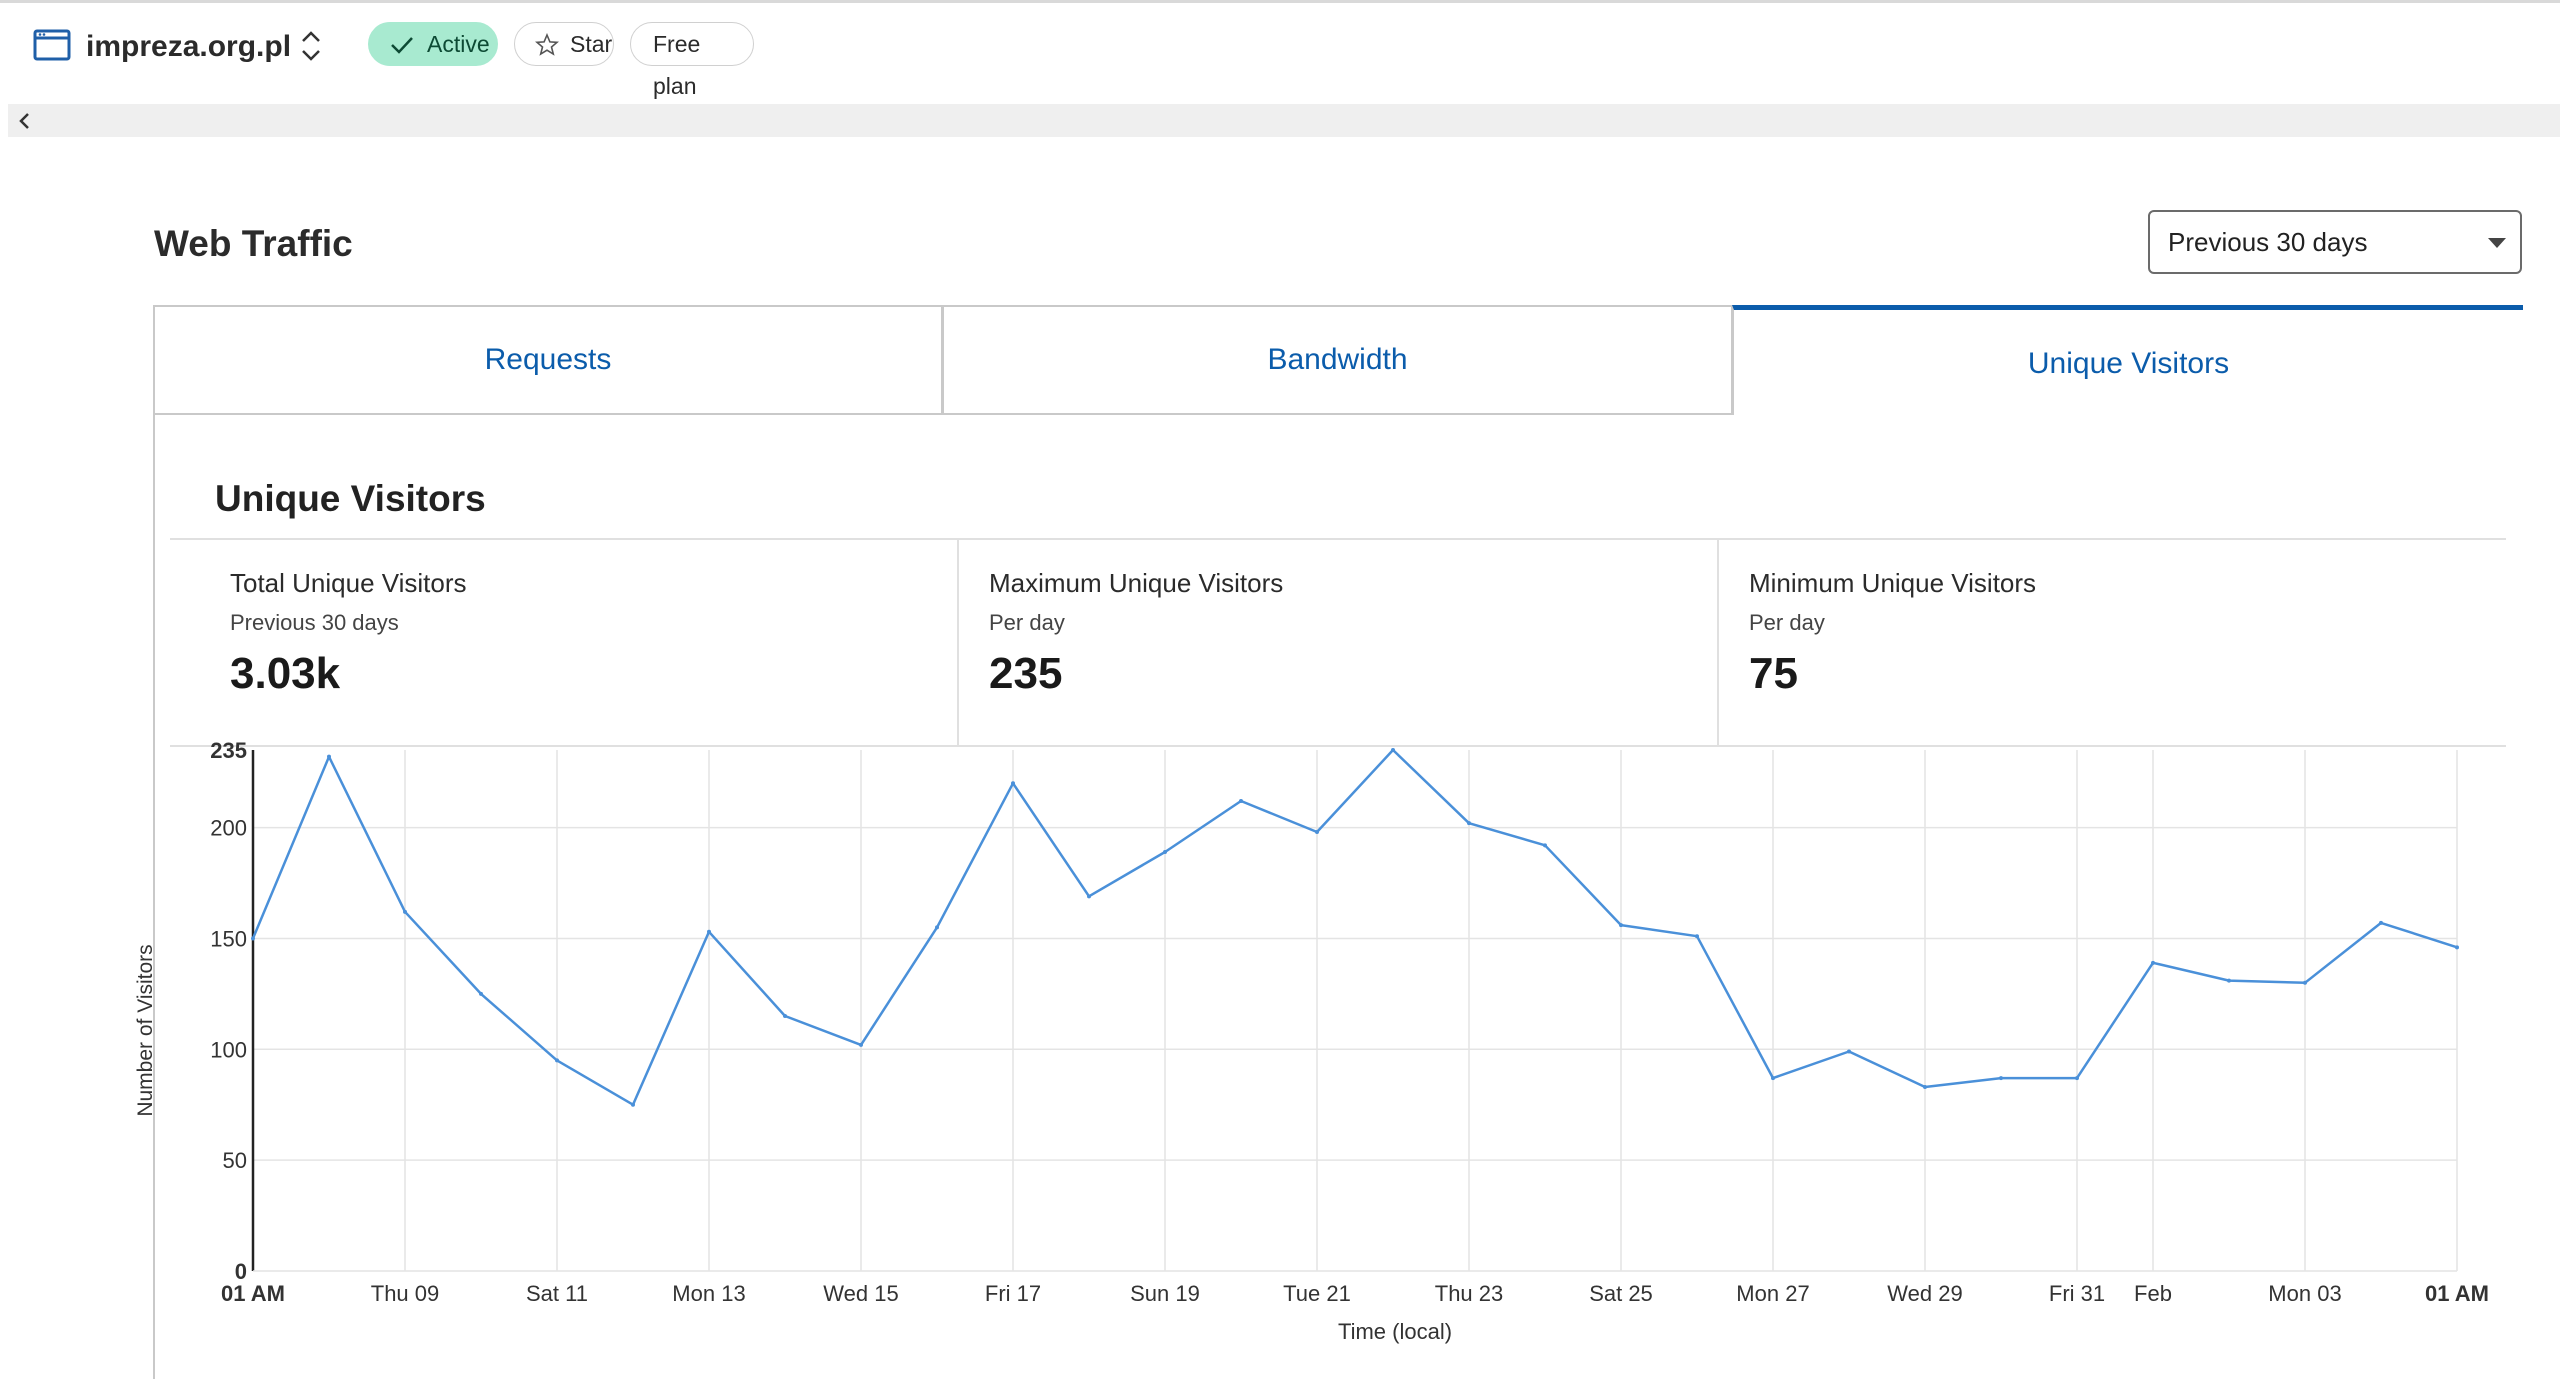 The width and height of the screenshot is (2560, 1379). What do you see at coordinates (1338, 746) in the screenshot?
I see `stats-divider-bottom` at bounding box center [1338, 746].